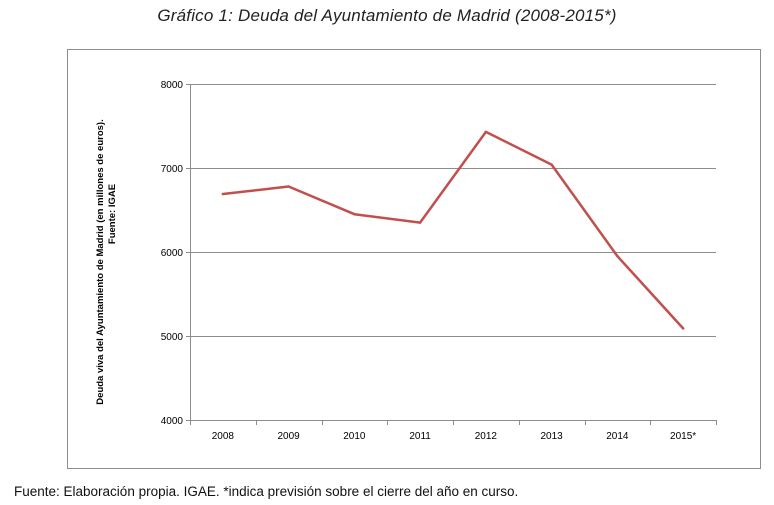 Image resolution: width=774 pixels, height=505 pixels. I want to click on x-tick-label: 2013, so click(552, 436).